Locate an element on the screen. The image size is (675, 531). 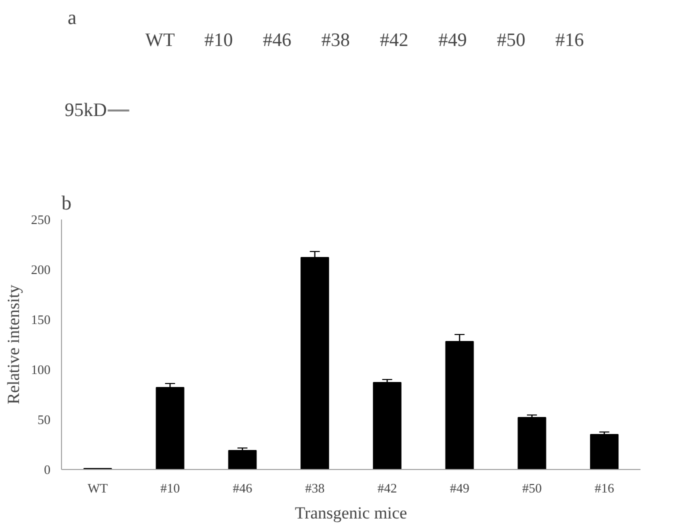
x-tick-label: #49 is located at coordinates (460, 488).